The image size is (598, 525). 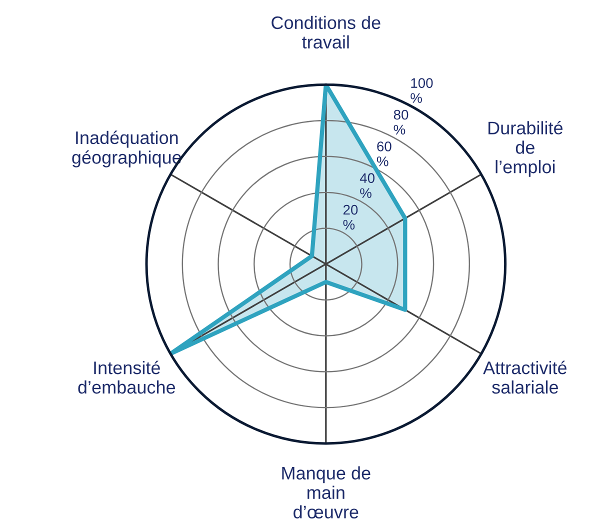 I want to click on y-tick-label: 80 %, so click(x=401, y=122).